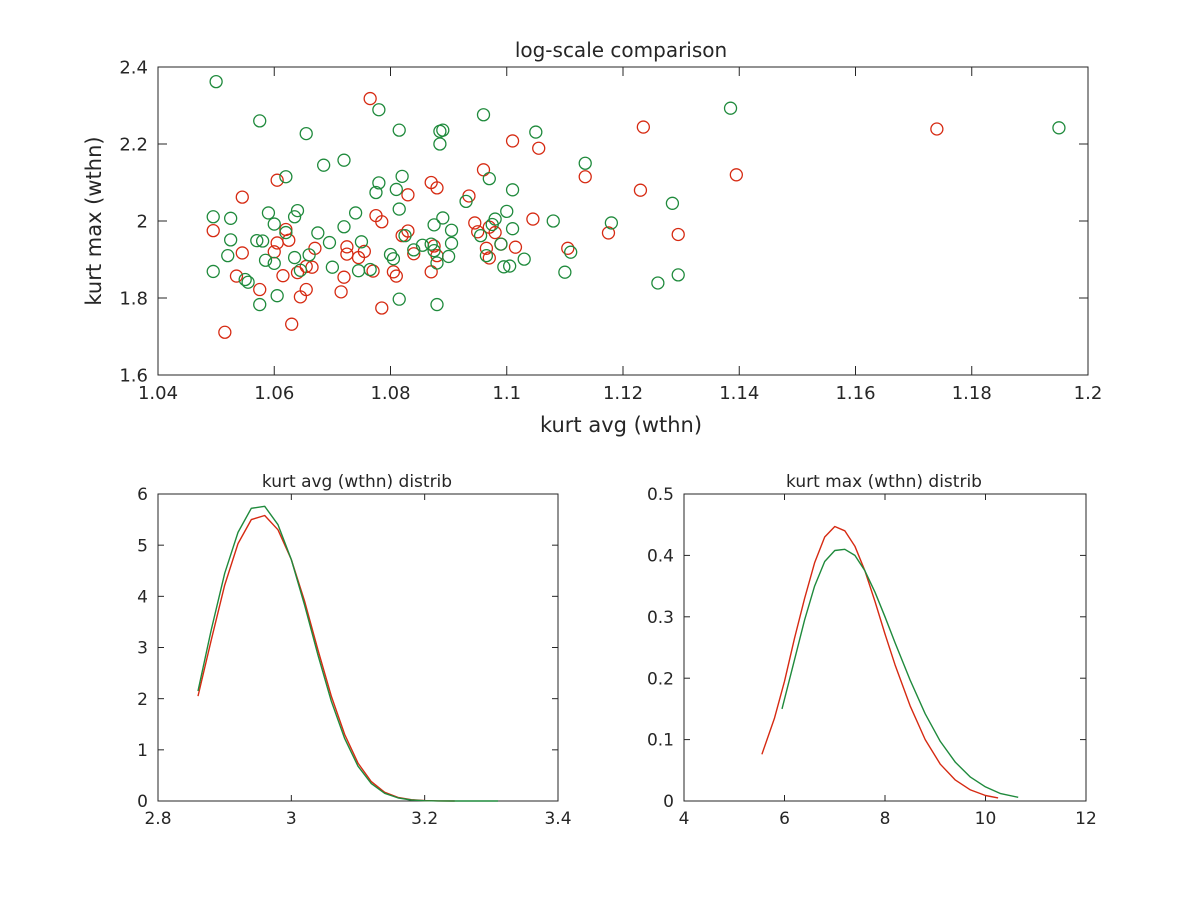  I want to click on x-tick-label: 4, so click(684, 819).